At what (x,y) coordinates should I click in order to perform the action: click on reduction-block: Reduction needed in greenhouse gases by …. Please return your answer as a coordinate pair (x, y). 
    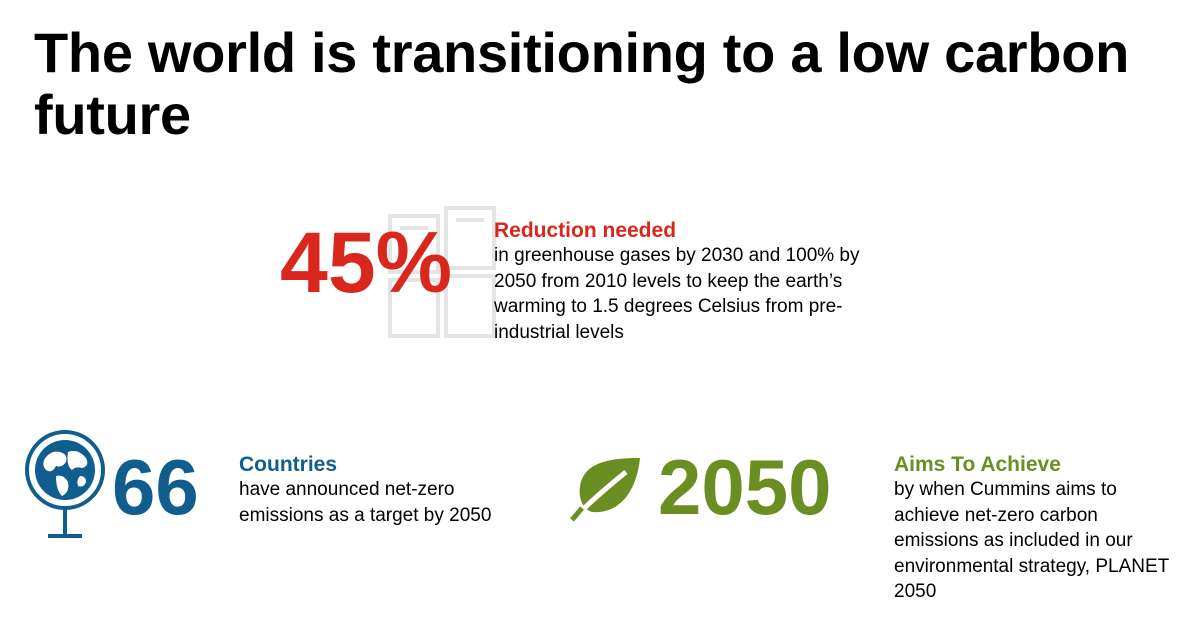
    Looking at the image, I should click on (694, 281).